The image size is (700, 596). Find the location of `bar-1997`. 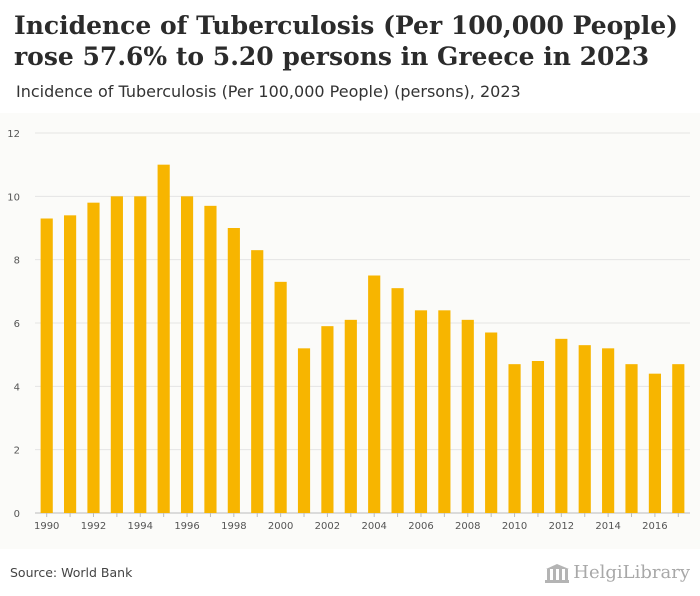

bar-1997 is located at coordinates (210, 359).